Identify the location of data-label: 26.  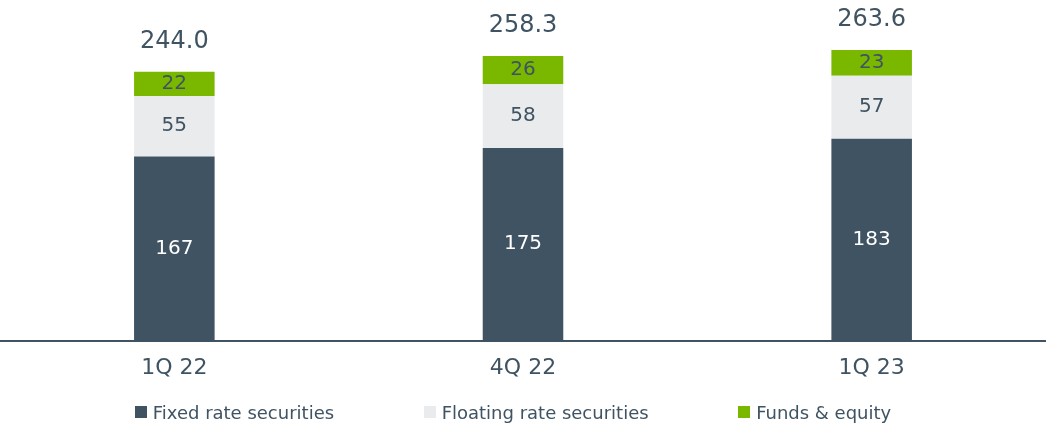
(523, 68).